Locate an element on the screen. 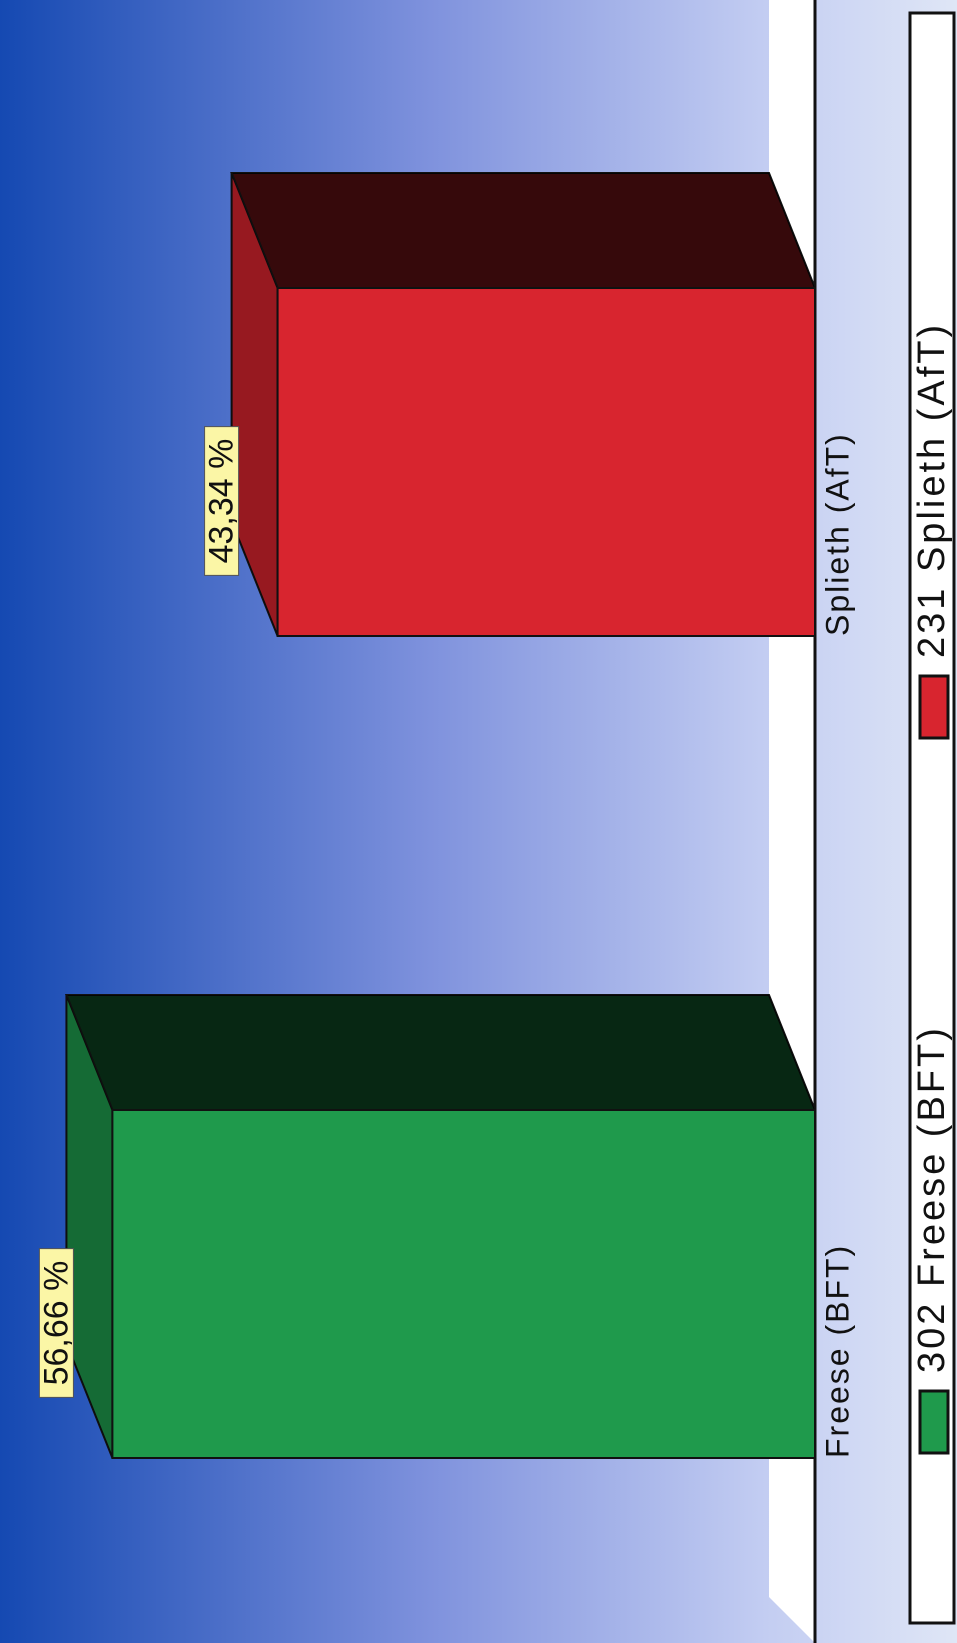  legend-label: 231 Splieth (AfT) is located at coordinates (932, 490).